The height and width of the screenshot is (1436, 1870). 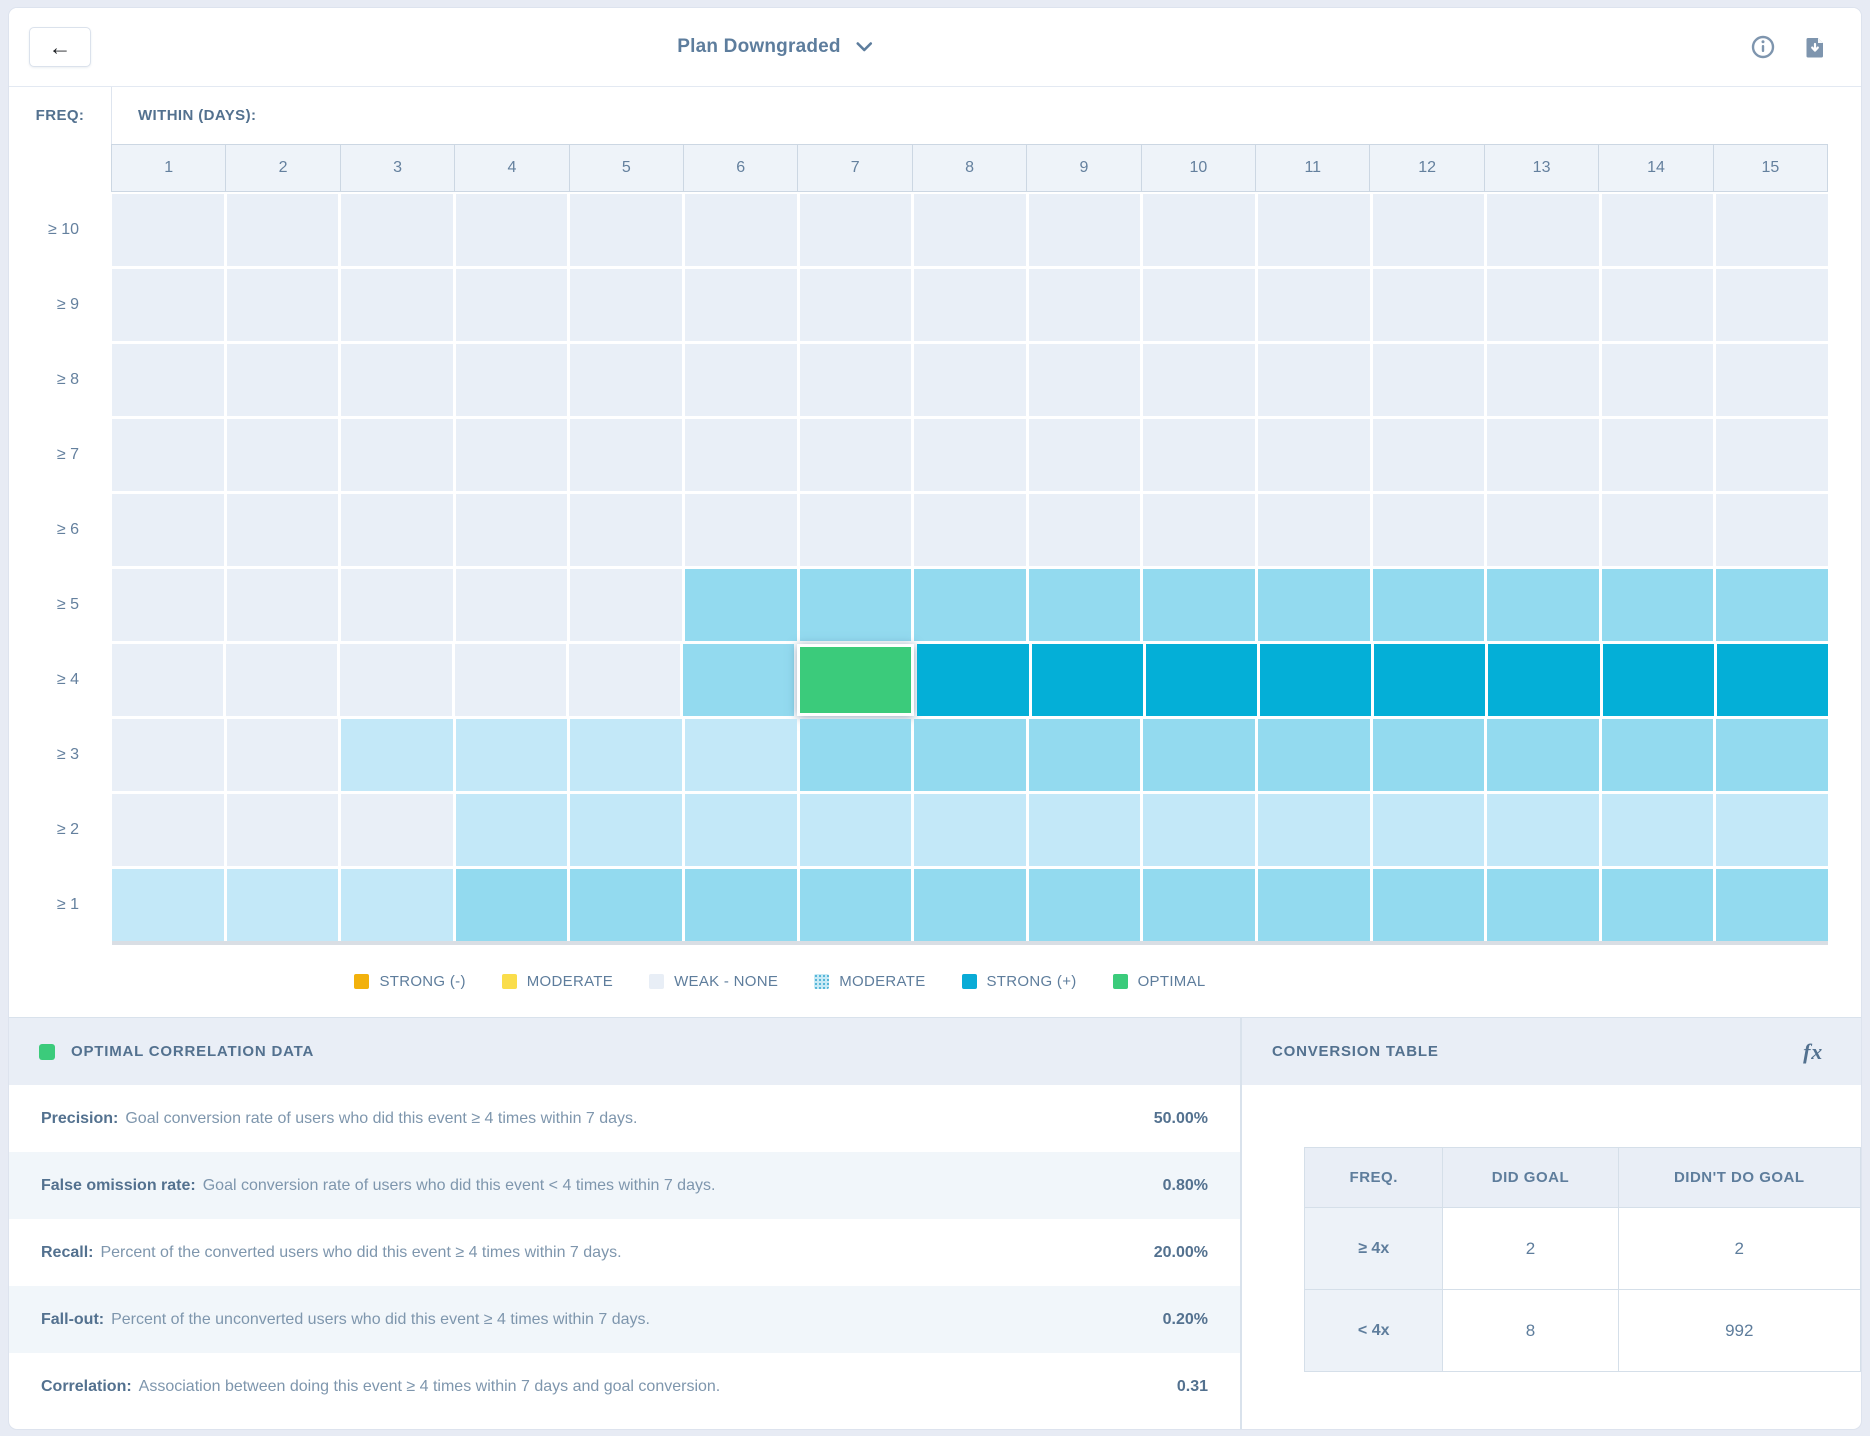 I want to click on event-selector: Plan Downgraded, so click(x=775, y=47).